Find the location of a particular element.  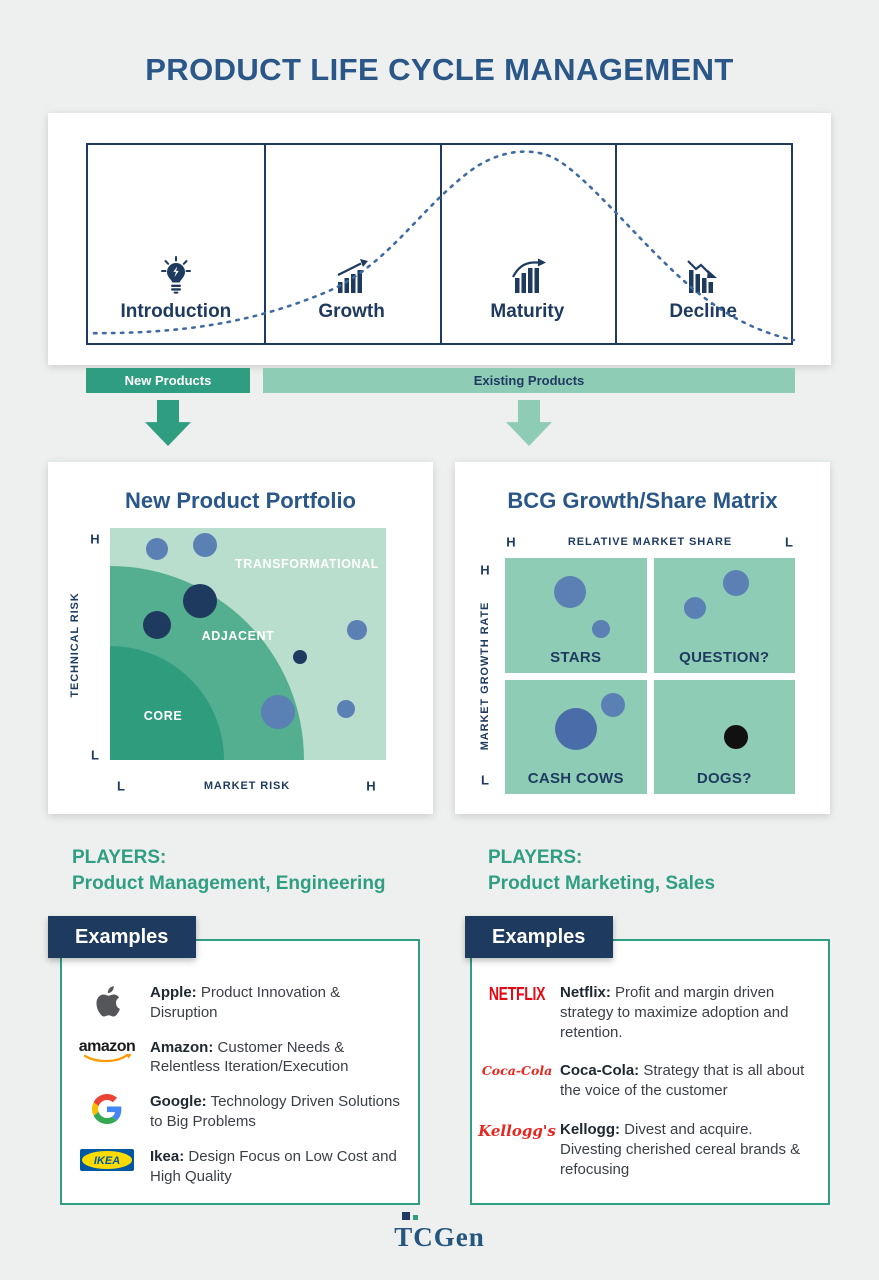

stage-decline: Decline is located at coordinates (703, 244).